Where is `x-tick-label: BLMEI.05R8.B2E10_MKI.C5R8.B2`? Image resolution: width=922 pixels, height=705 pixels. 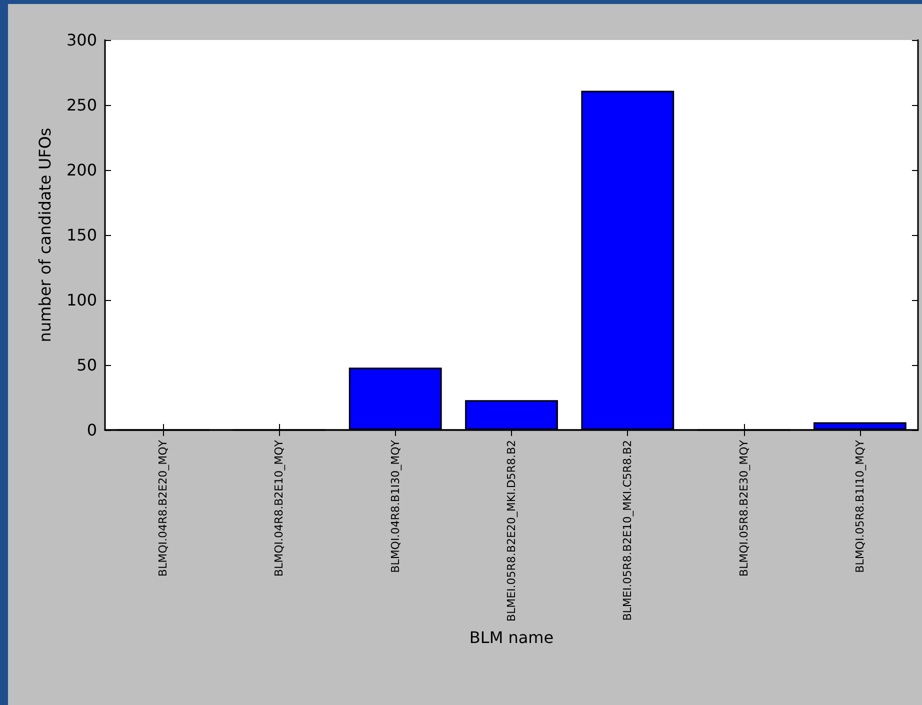 x-tick-label: BLMEI.05R8.B2E10_MKI.C5R8.B2 is located at coordinates (627, 530).